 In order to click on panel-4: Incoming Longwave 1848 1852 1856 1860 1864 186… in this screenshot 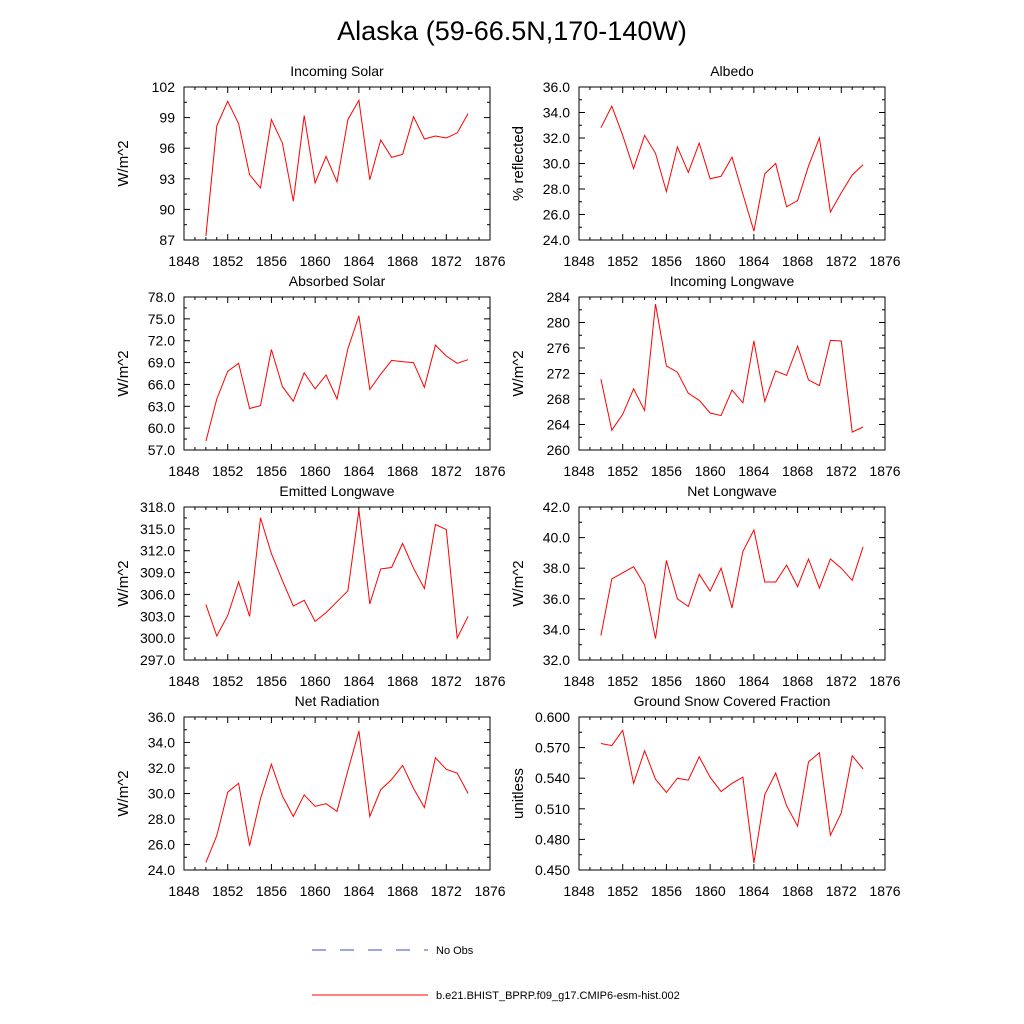, I will do `click(705, 376)`.